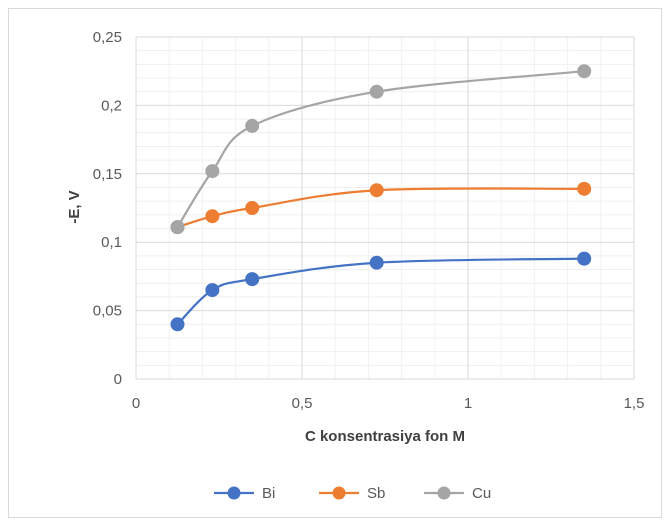 This screenshot has width=672, height=524. I want to click on legend: Bi Sb Cu, so click(352, 493).